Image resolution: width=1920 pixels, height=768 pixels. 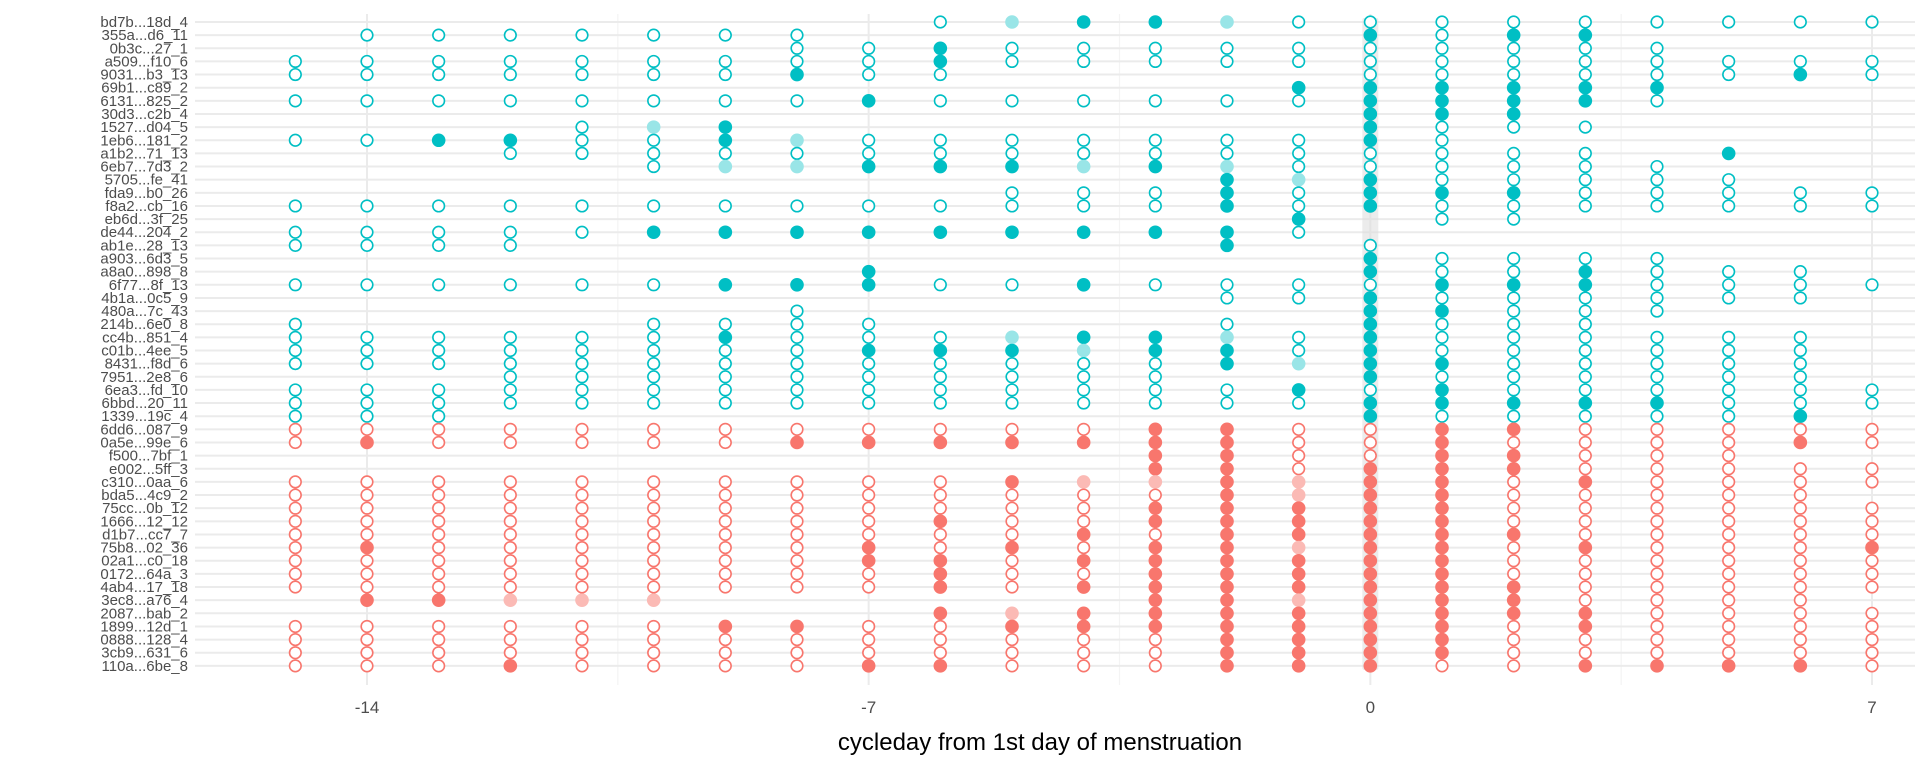 I want to click on y-tick-label: 2087...bab_2, so click(x=144, y=613).